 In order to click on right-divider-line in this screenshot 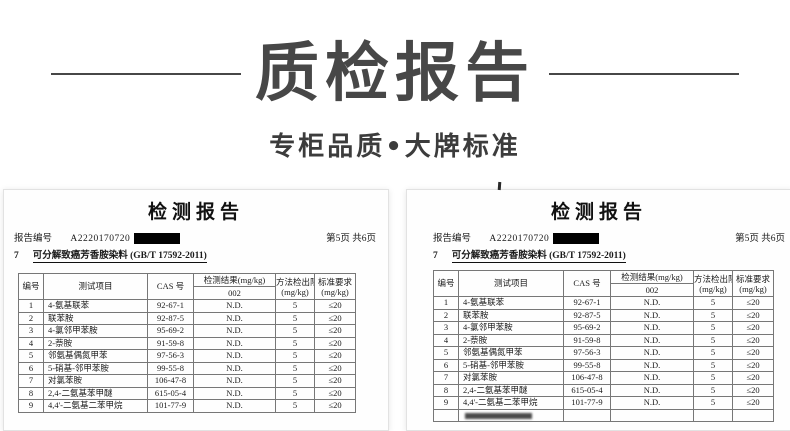, I will do `click(644, 74)`.